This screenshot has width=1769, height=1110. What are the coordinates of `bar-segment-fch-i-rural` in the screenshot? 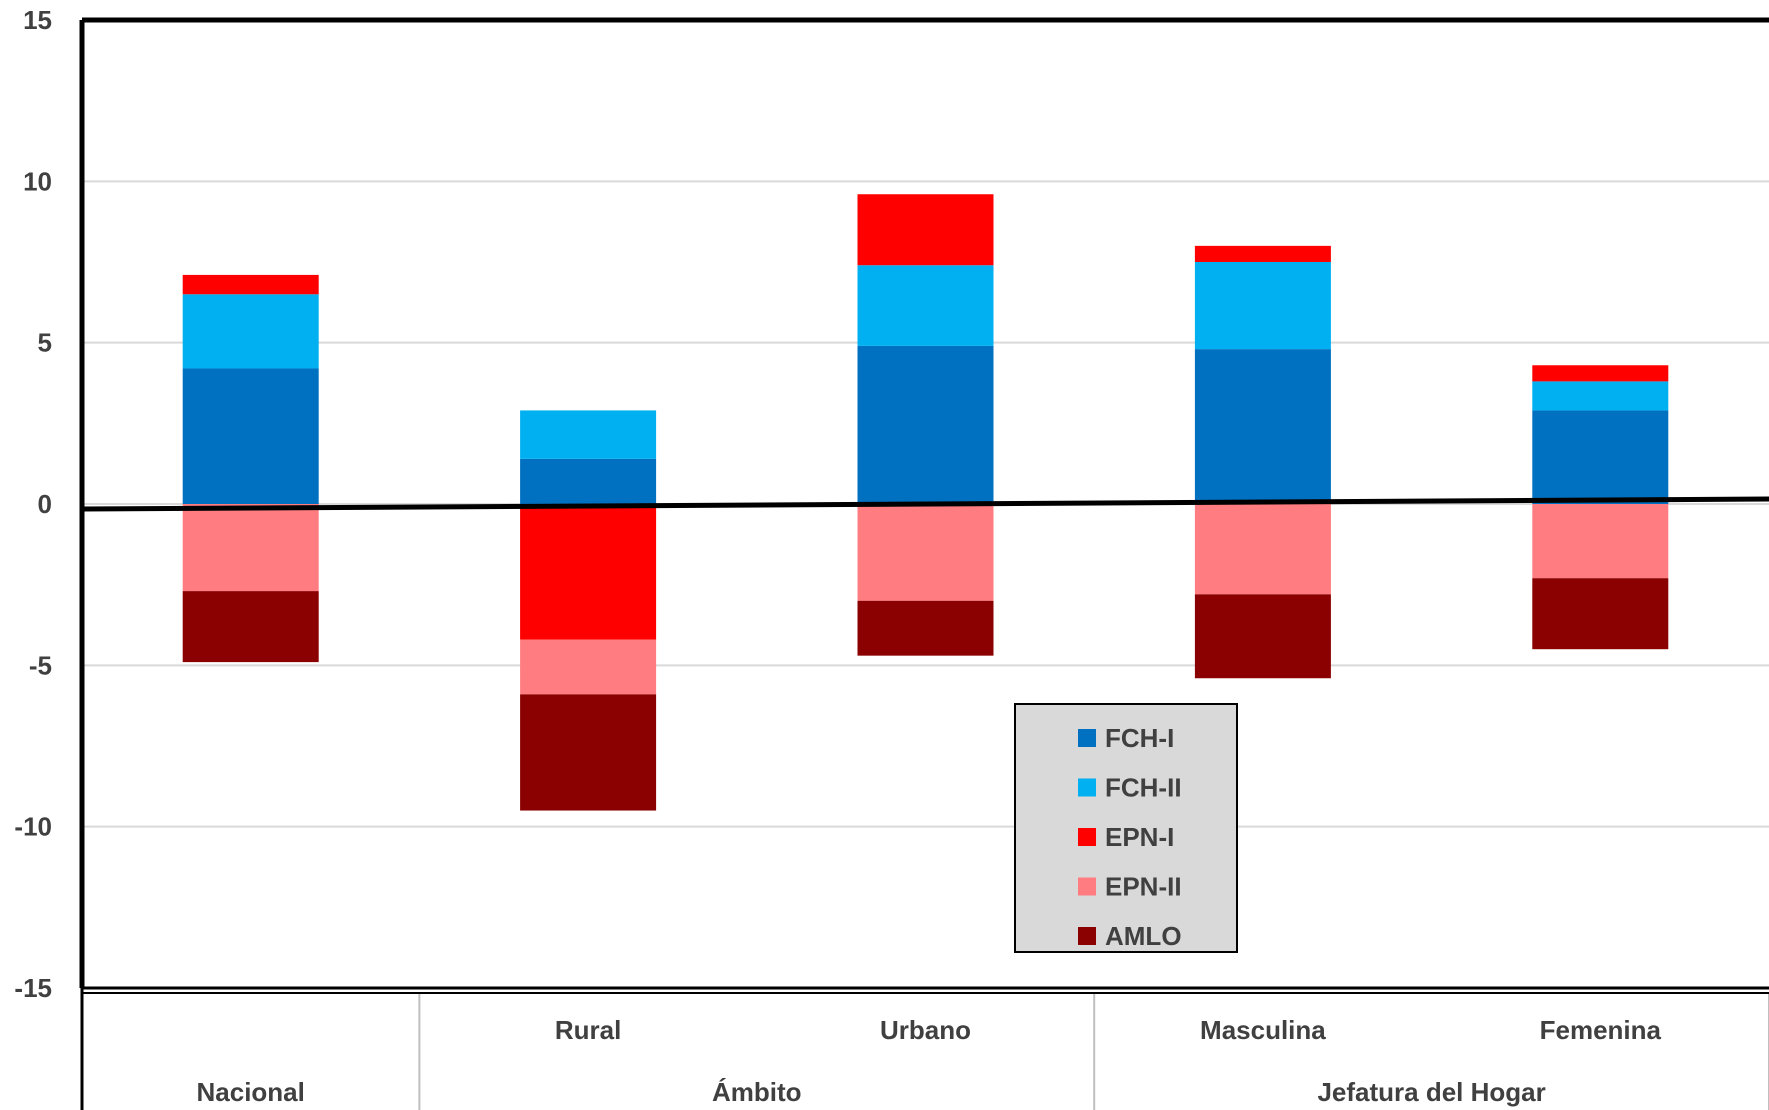 It's located at (588, 481).